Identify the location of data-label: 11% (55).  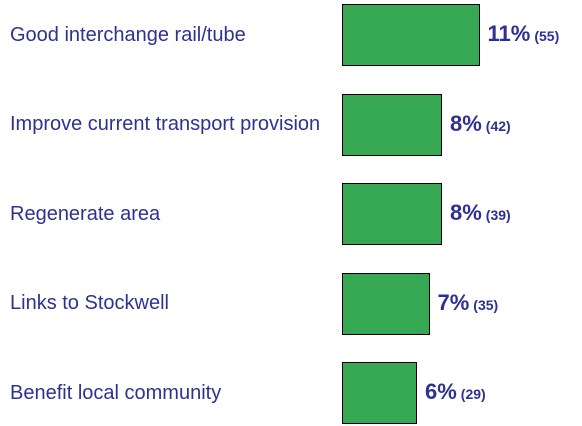
(524, 34).